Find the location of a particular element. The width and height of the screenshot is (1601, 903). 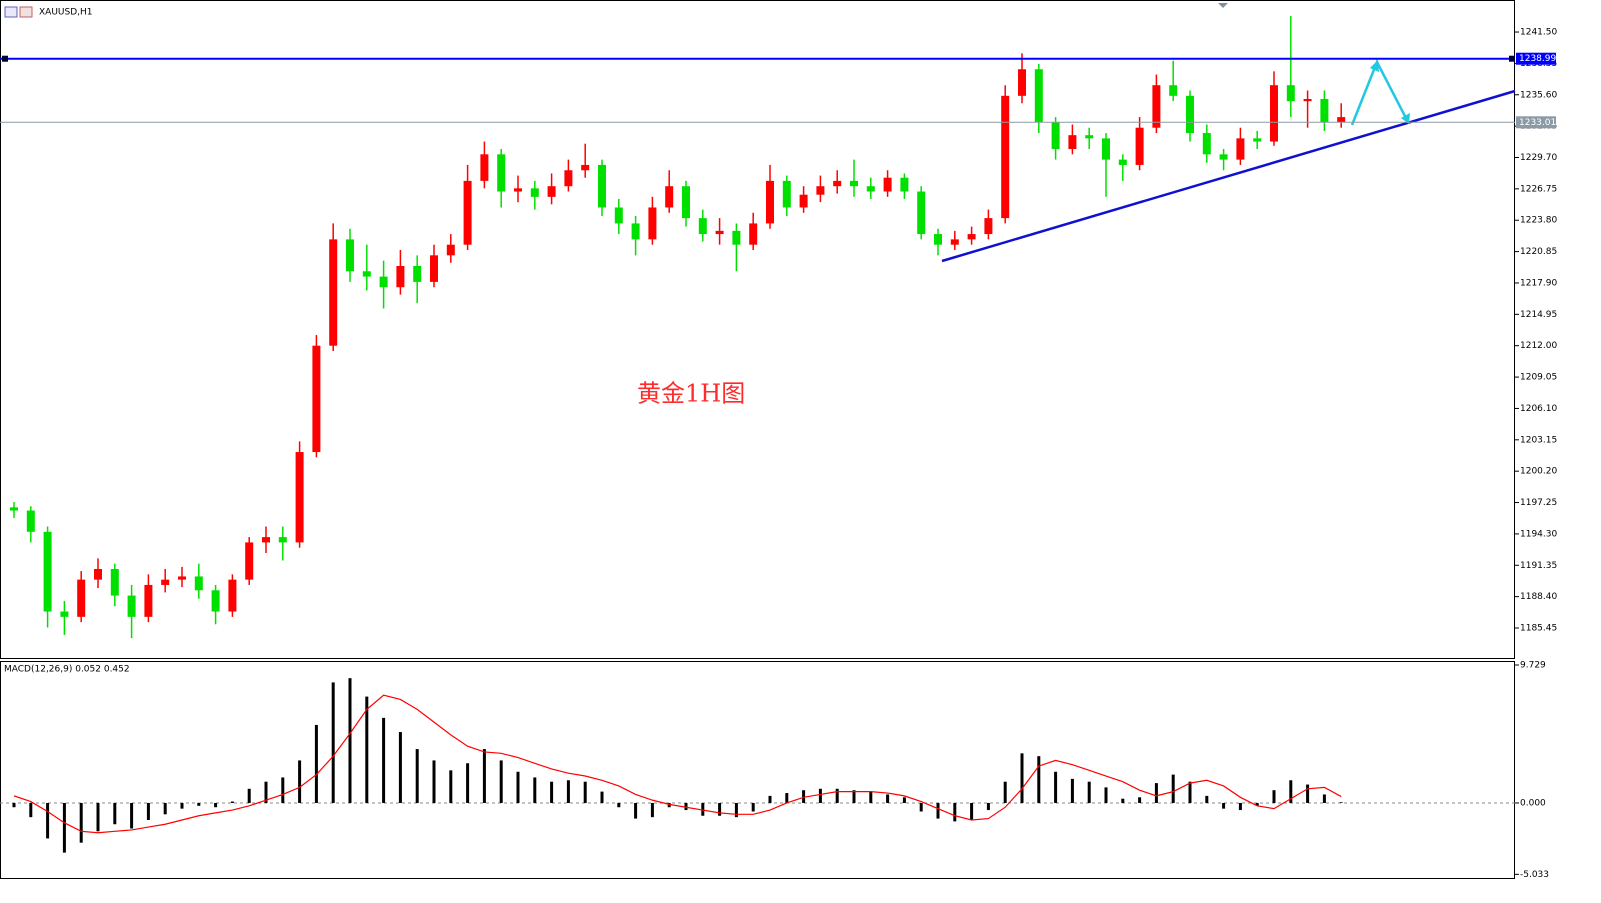

y-tick-label: 1214.95 is located at coordinates (1538, 315).